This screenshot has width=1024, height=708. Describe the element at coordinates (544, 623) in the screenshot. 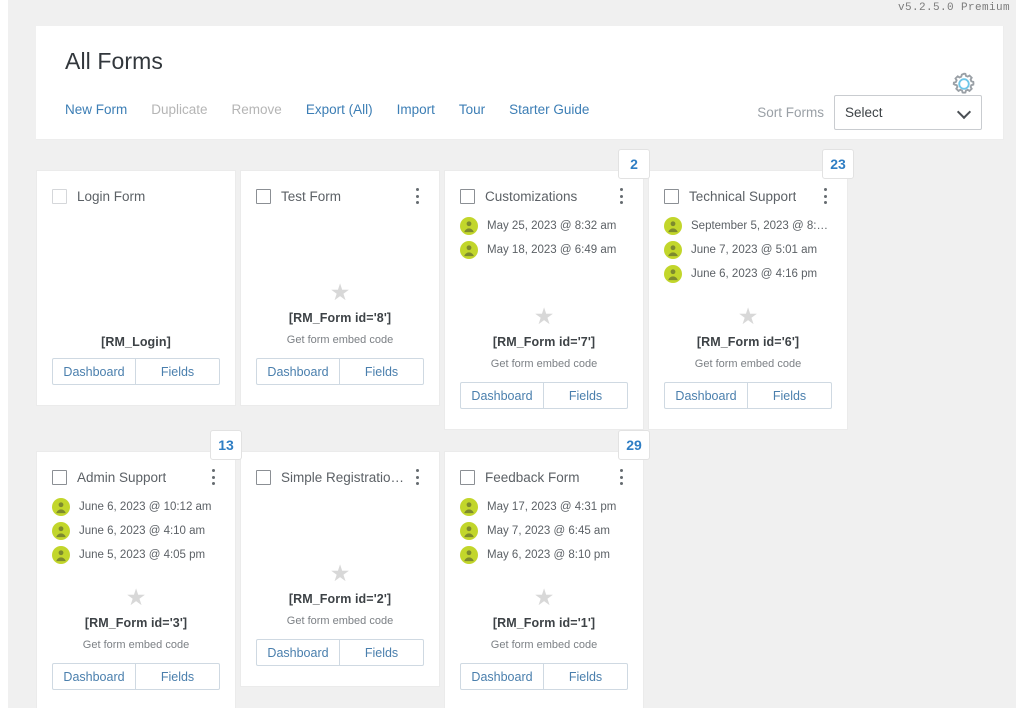

I see `form-shortcode: [RM_Form id='1']` at that location.